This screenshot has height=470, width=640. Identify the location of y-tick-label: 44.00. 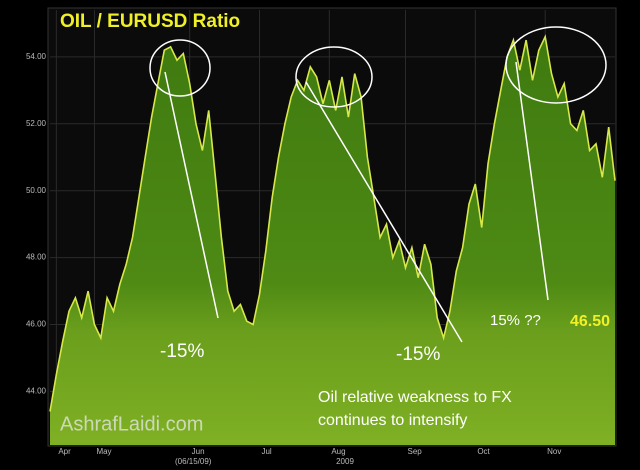
(36, 391).